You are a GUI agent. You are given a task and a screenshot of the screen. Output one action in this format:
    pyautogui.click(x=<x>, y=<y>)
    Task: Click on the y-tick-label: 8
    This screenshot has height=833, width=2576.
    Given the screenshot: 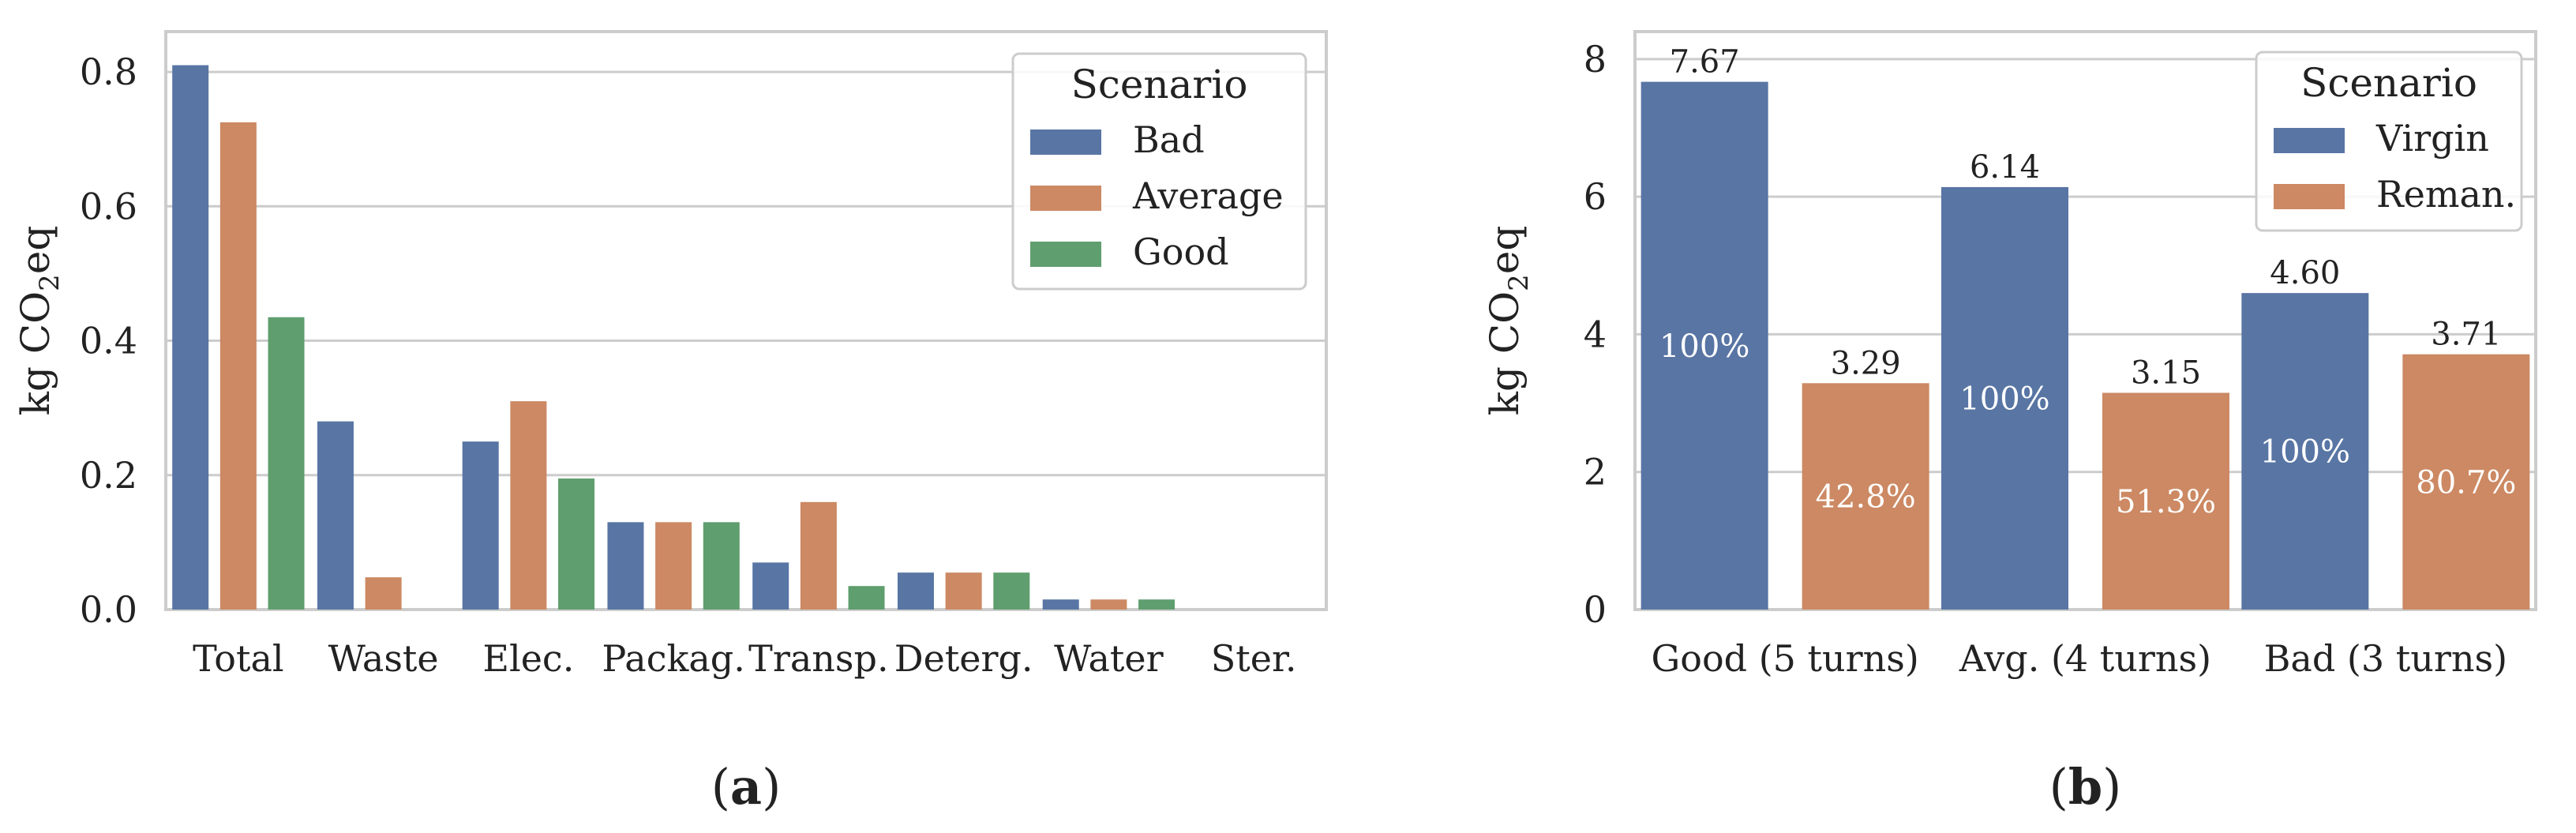 What is the action you would take?
    pyautogui.click(x=1595, y=60)
    